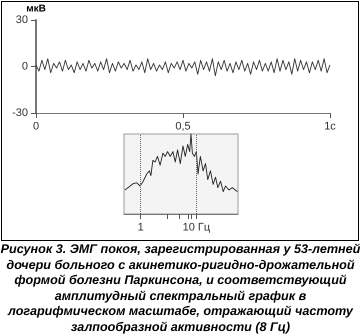  Describe the element at coordinates (36, 126) in the screenshot. I see `x-tick-label: 0` at that location.